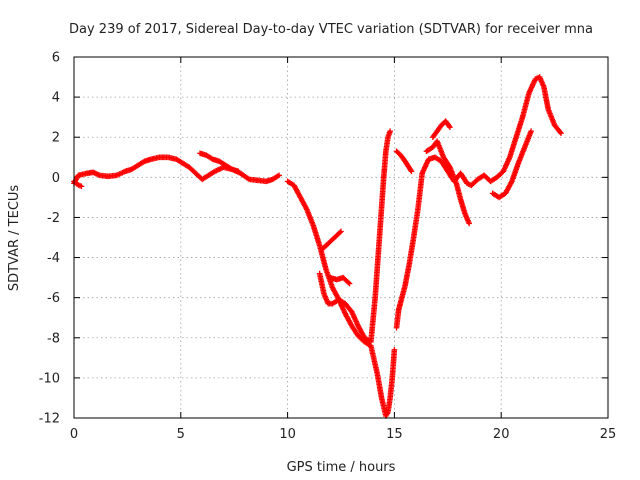  I want to click on x-axis-label: GPS time / hours, so click(341, 467).